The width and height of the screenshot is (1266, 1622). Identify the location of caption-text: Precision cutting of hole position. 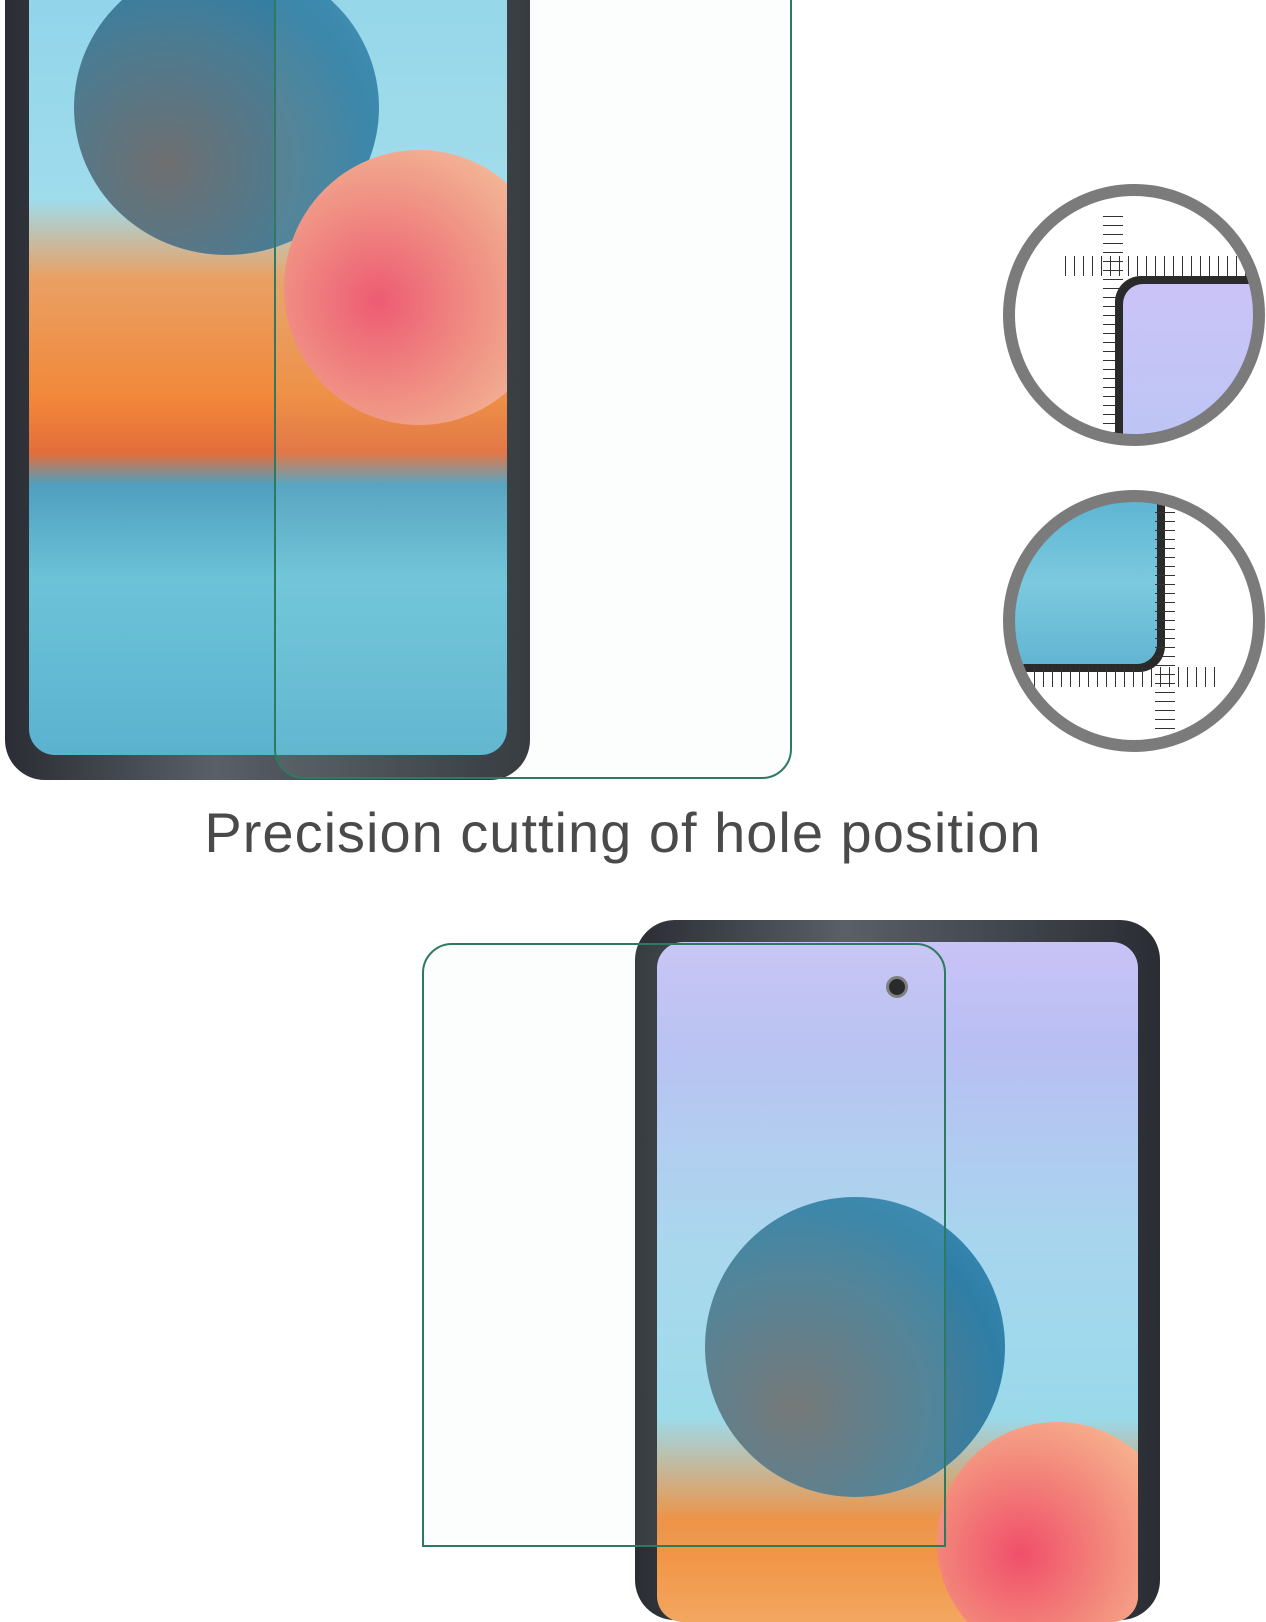
(623, 832).